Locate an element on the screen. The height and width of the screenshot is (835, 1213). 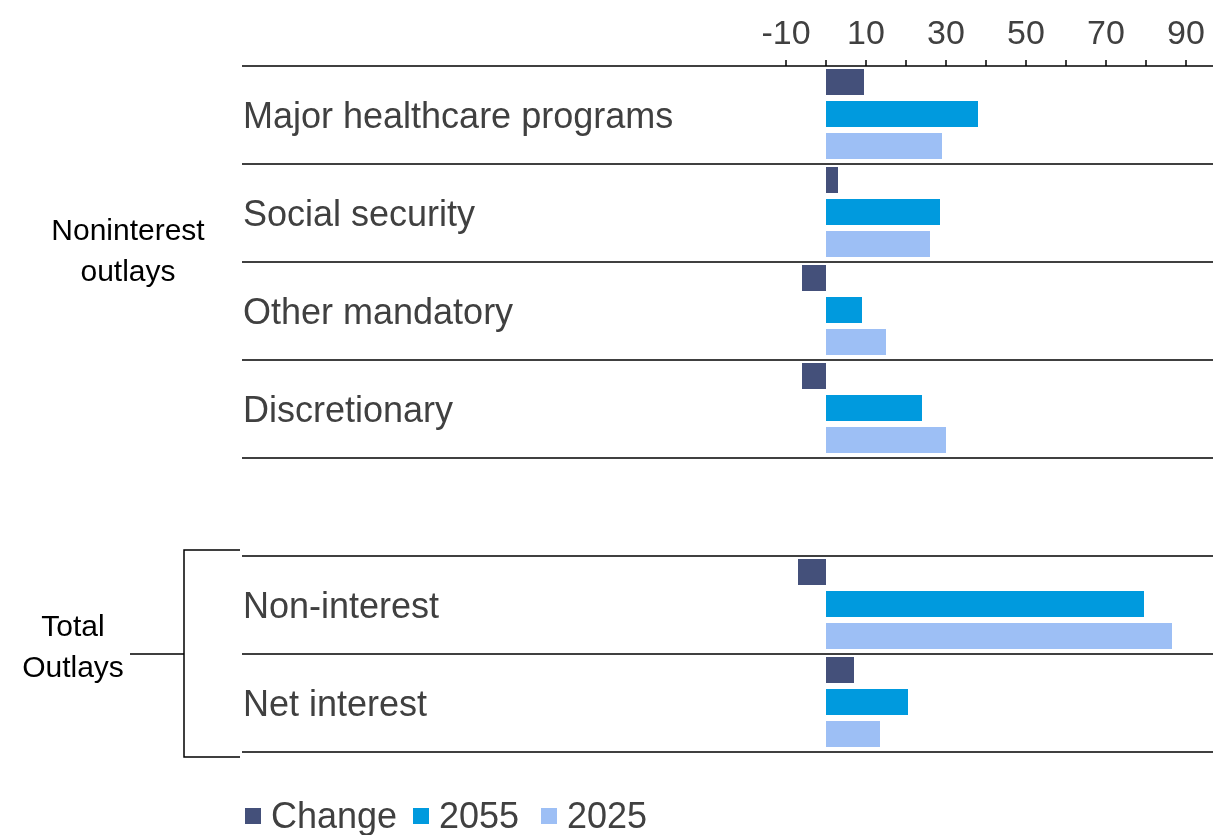
y-tick-label: Other mandatory is located at coordinates (378, 311).